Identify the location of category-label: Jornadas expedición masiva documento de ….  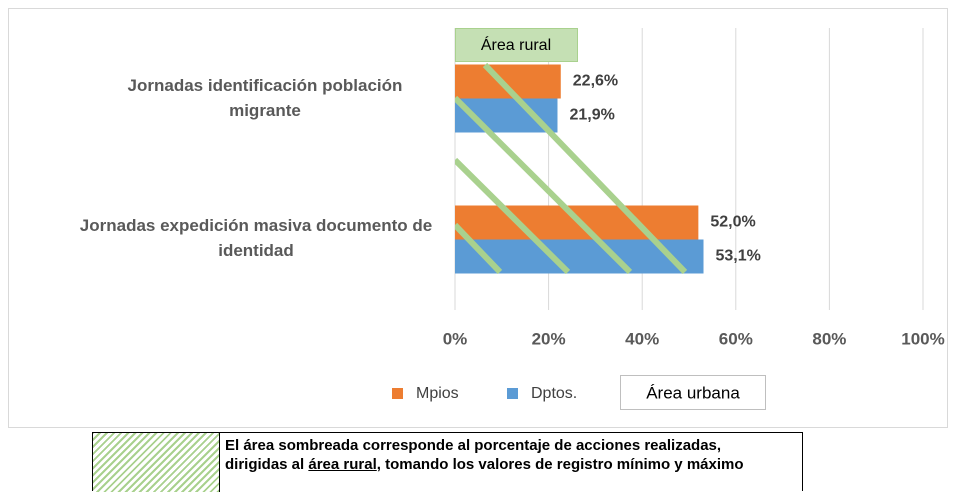
(256, 238).